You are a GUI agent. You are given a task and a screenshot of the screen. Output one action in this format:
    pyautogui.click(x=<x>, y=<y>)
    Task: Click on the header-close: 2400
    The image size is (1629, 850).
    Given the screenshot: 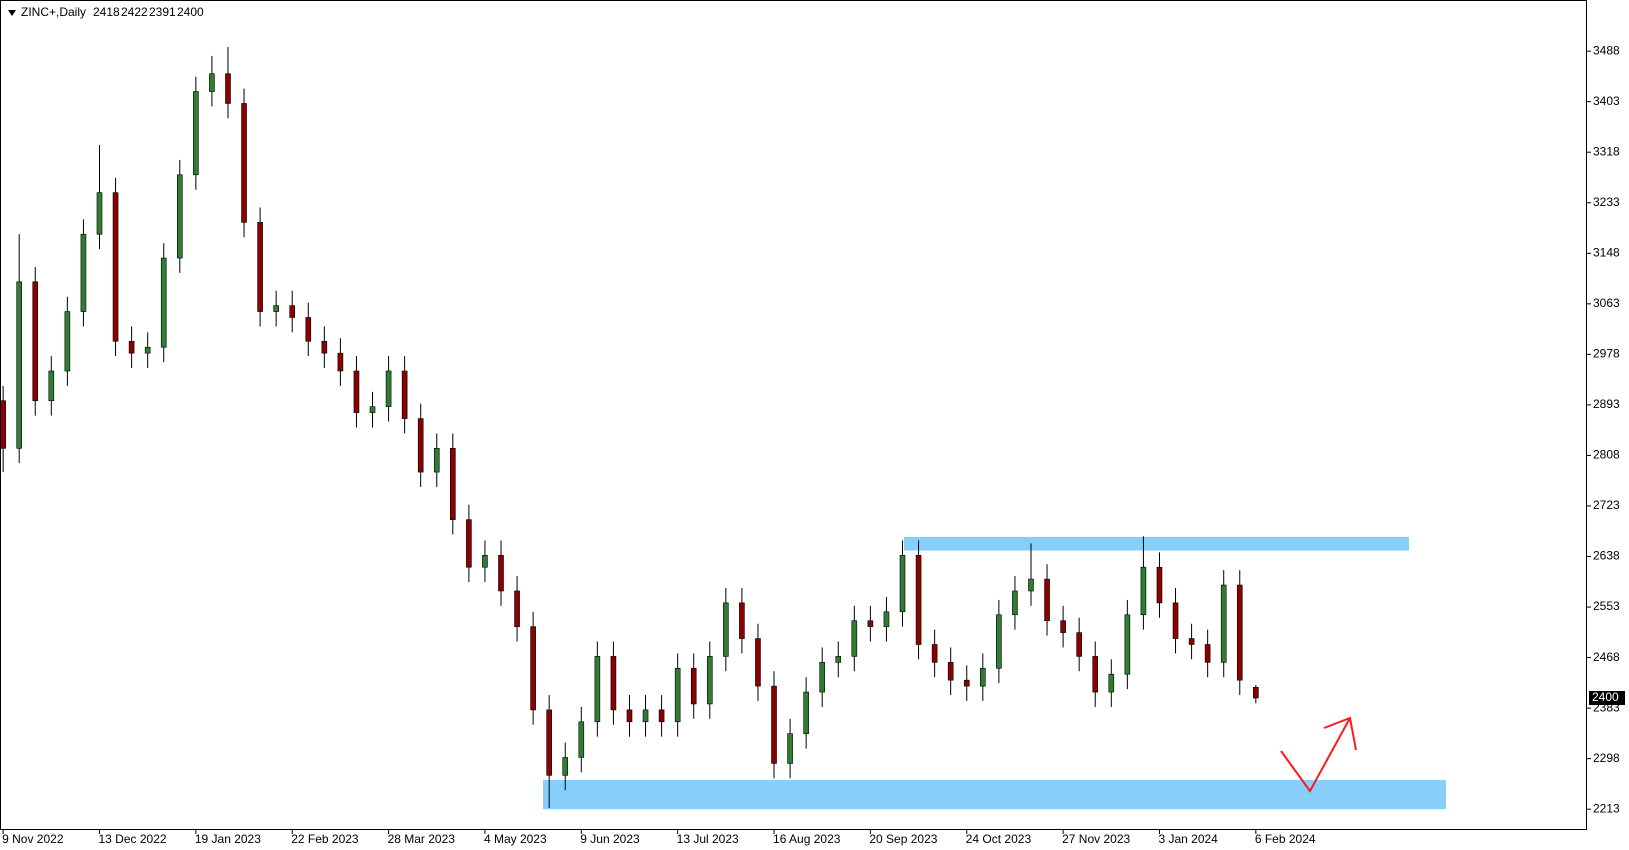 What is the action you would take?
    pyautogui.click(x=190, y=12)
    